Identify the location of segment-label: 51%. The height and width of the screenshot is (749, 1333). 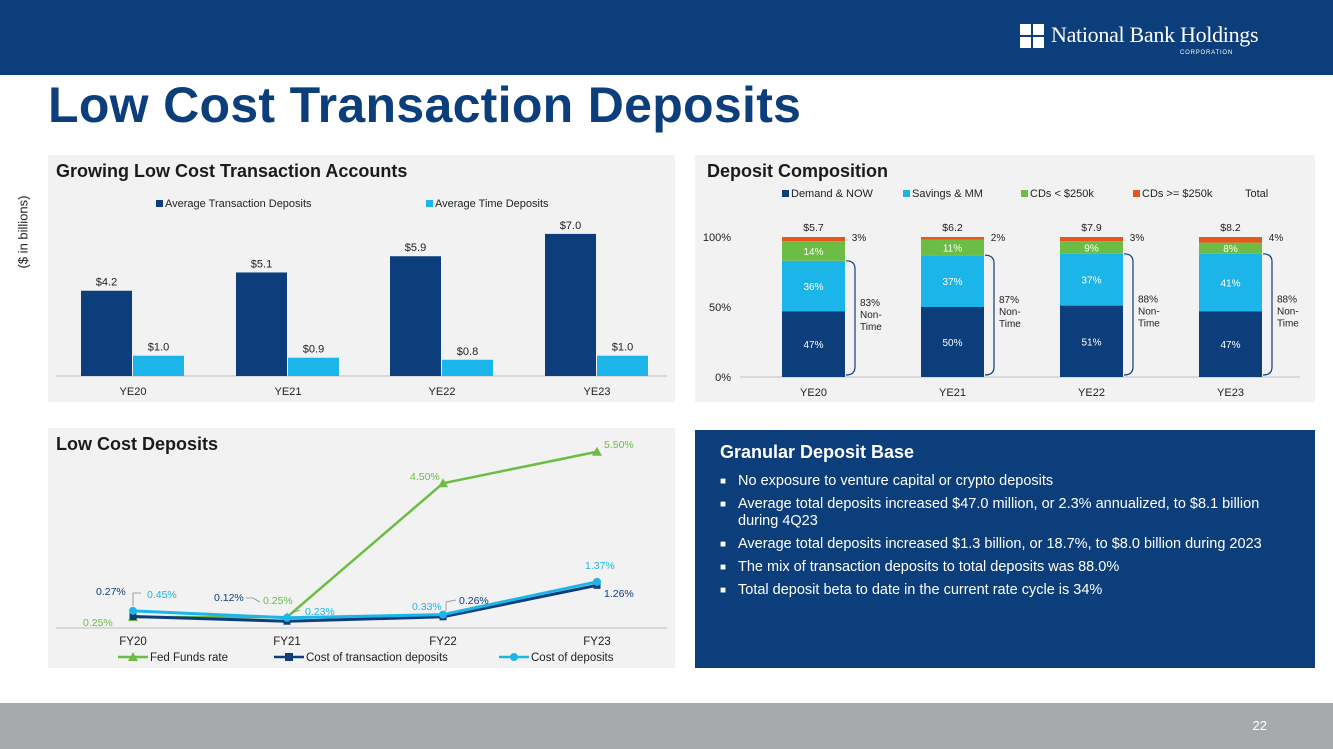
(1091, 342).